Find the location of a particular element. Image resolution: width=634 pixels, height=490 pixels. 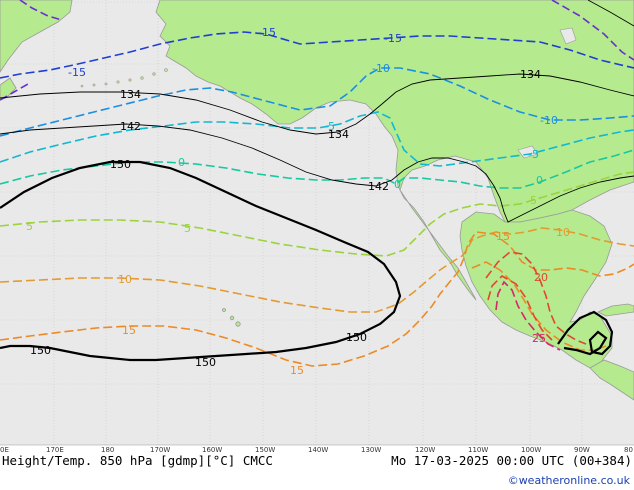

label-10-right: 10 is located at coordinates (563, 232).